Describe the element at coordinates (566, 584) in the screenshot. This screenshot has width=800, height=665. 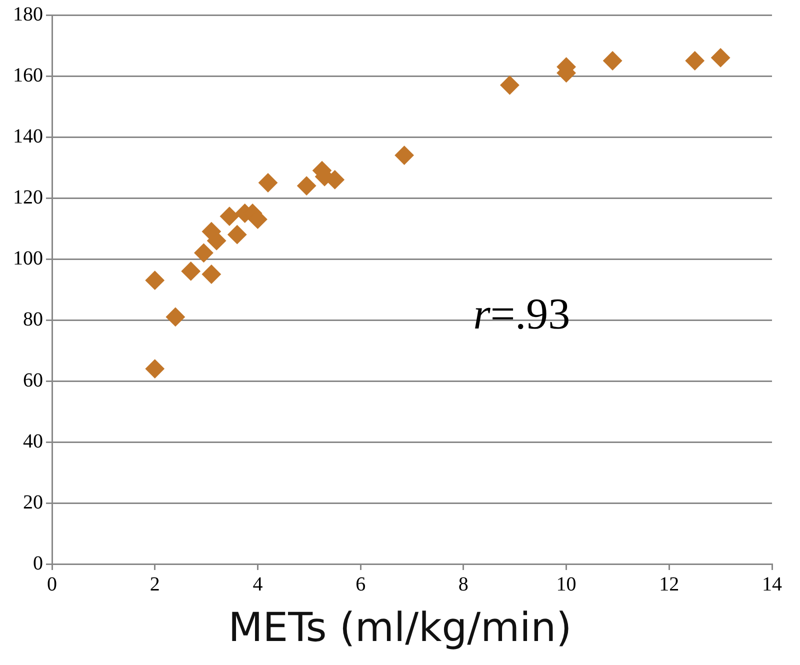
I see `x-tick-label: 10` at that location.